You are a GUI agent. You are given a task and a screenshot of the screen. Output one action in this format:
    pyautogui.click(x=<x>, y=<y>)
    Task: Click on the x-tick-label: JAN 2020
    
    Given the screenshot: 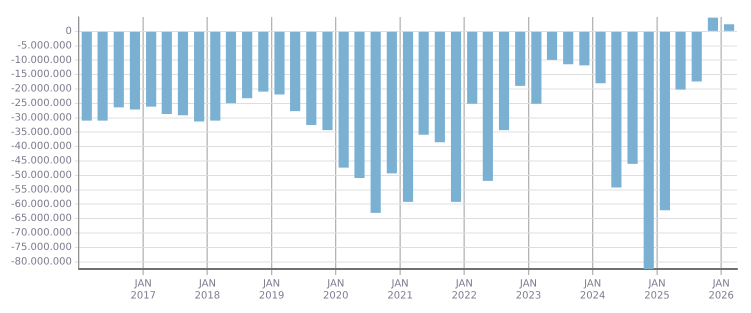 What is the action you would take?
    pyautogui.click(x=335, y=290)
    